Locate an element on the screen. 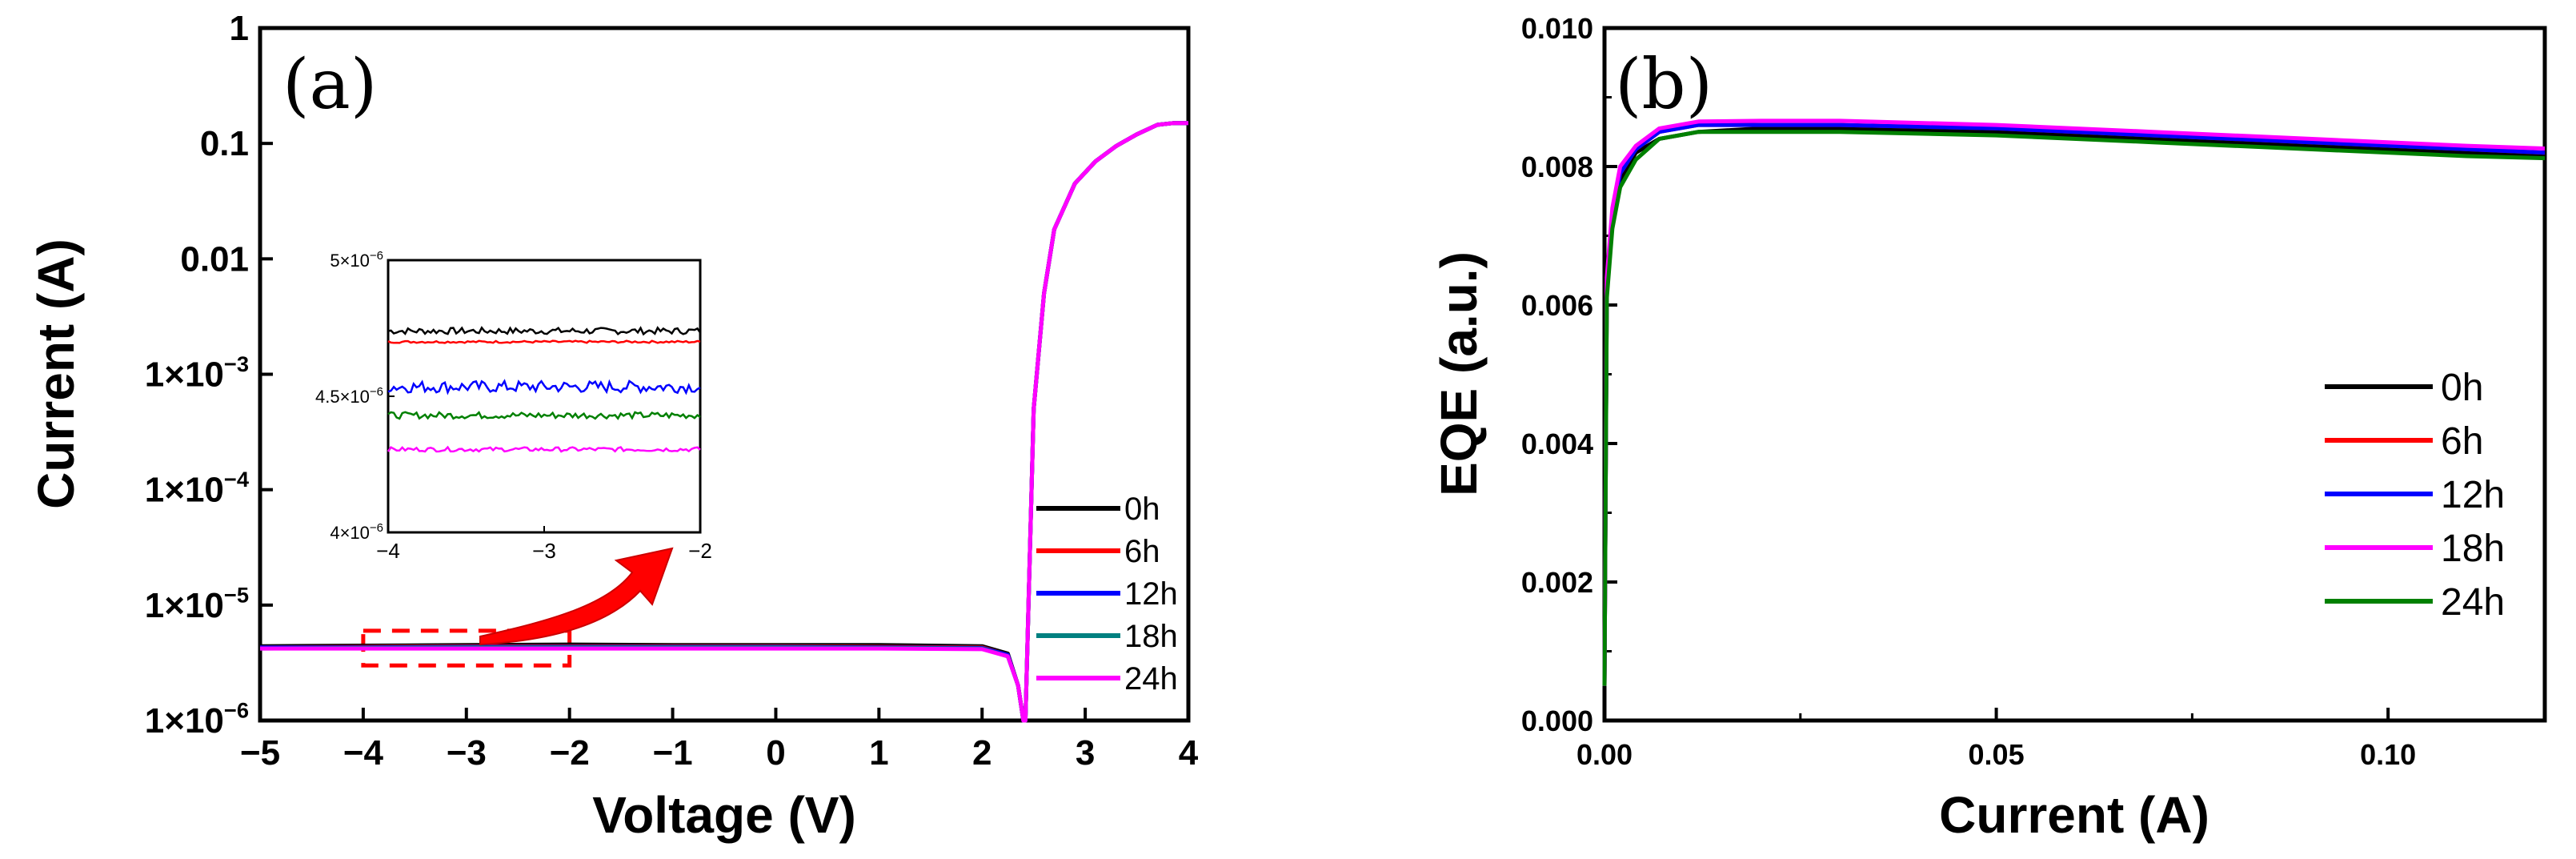  legend-label-b-12h: 12h is located at coordinates (2473, 495).